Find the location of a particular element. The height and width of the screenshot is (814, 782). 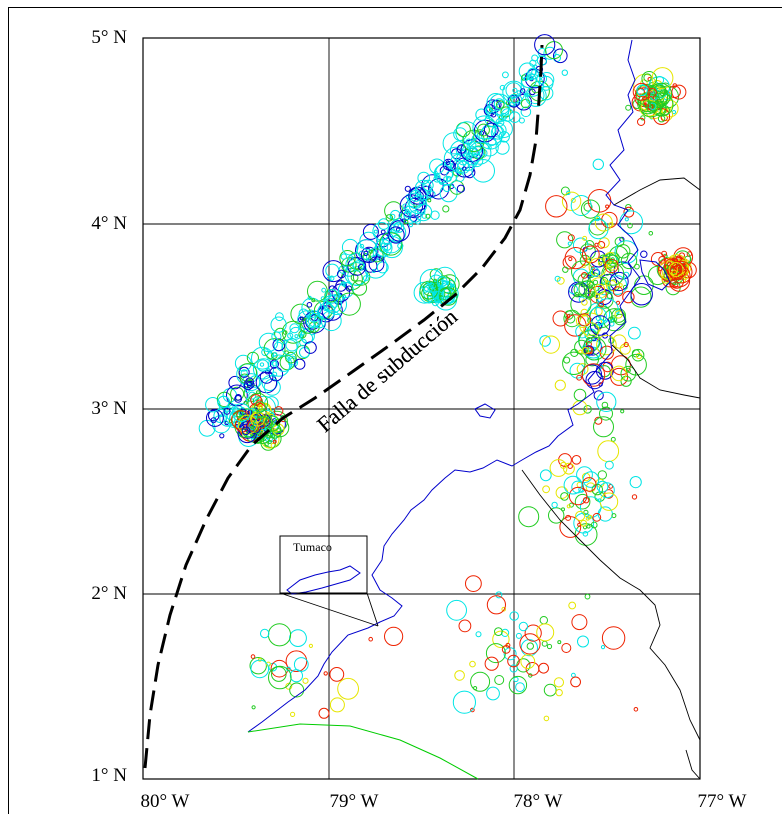

lat-label-1n: 1° N is located at coordinates (109, 775).